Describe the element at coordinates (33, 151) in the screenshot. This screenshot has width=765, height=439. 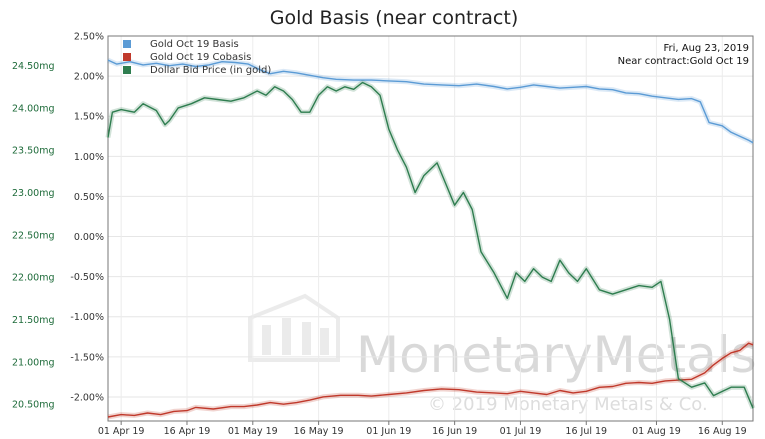
I see `left-tick-label: 23.50mg` at that location.